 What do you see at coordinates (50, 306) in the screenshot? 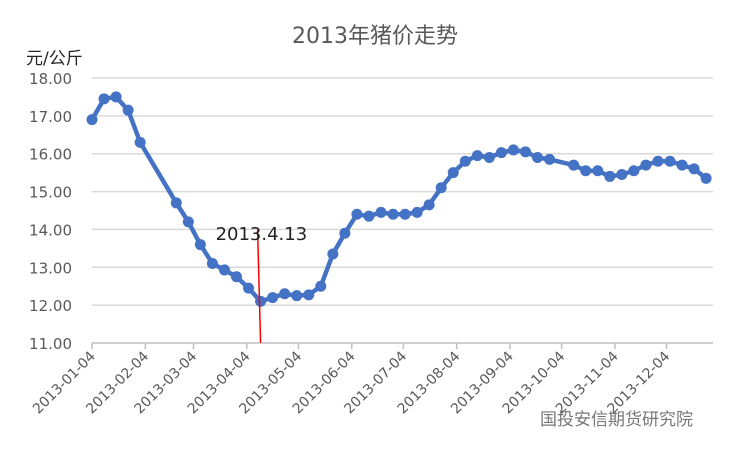
I see `y-tick-label: 12.00` at bounding box center [50, 306].